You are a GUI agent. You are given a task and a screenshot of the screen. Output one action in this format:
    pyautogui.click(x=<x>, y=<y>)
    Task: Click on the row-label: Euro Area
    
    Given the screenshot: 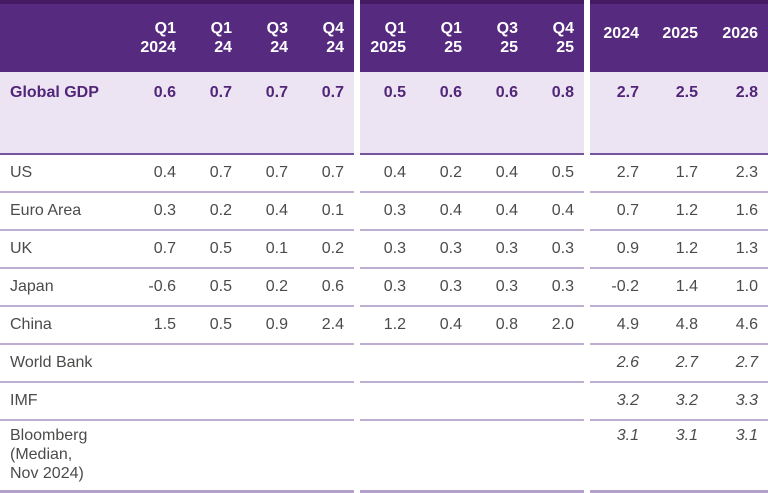 What is the action you would take?
    pyautogui.click(x=65, y=211)
    